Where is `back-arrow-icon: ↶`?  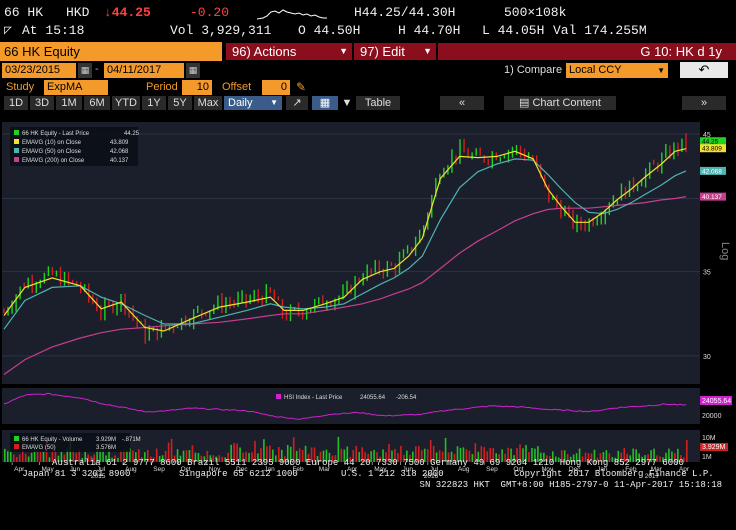
back-arrow-icon: ↶ is located at coordinates (704, 70).